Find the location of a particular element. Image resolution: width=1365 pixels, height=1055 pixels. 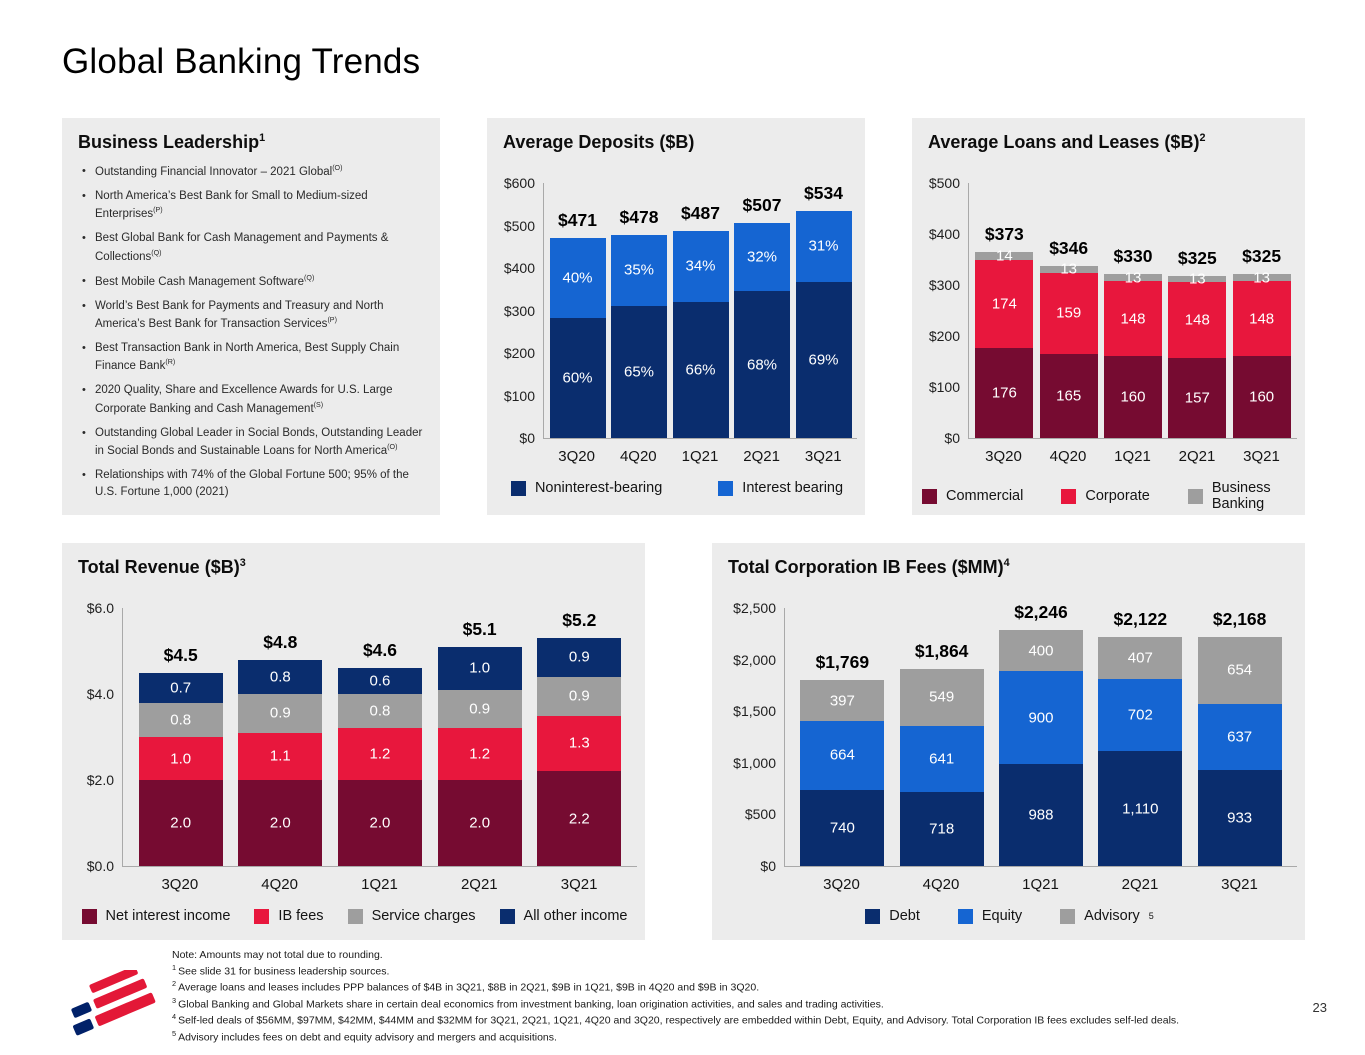

segment-label: 0.6 is located at coordinates (380, 681).